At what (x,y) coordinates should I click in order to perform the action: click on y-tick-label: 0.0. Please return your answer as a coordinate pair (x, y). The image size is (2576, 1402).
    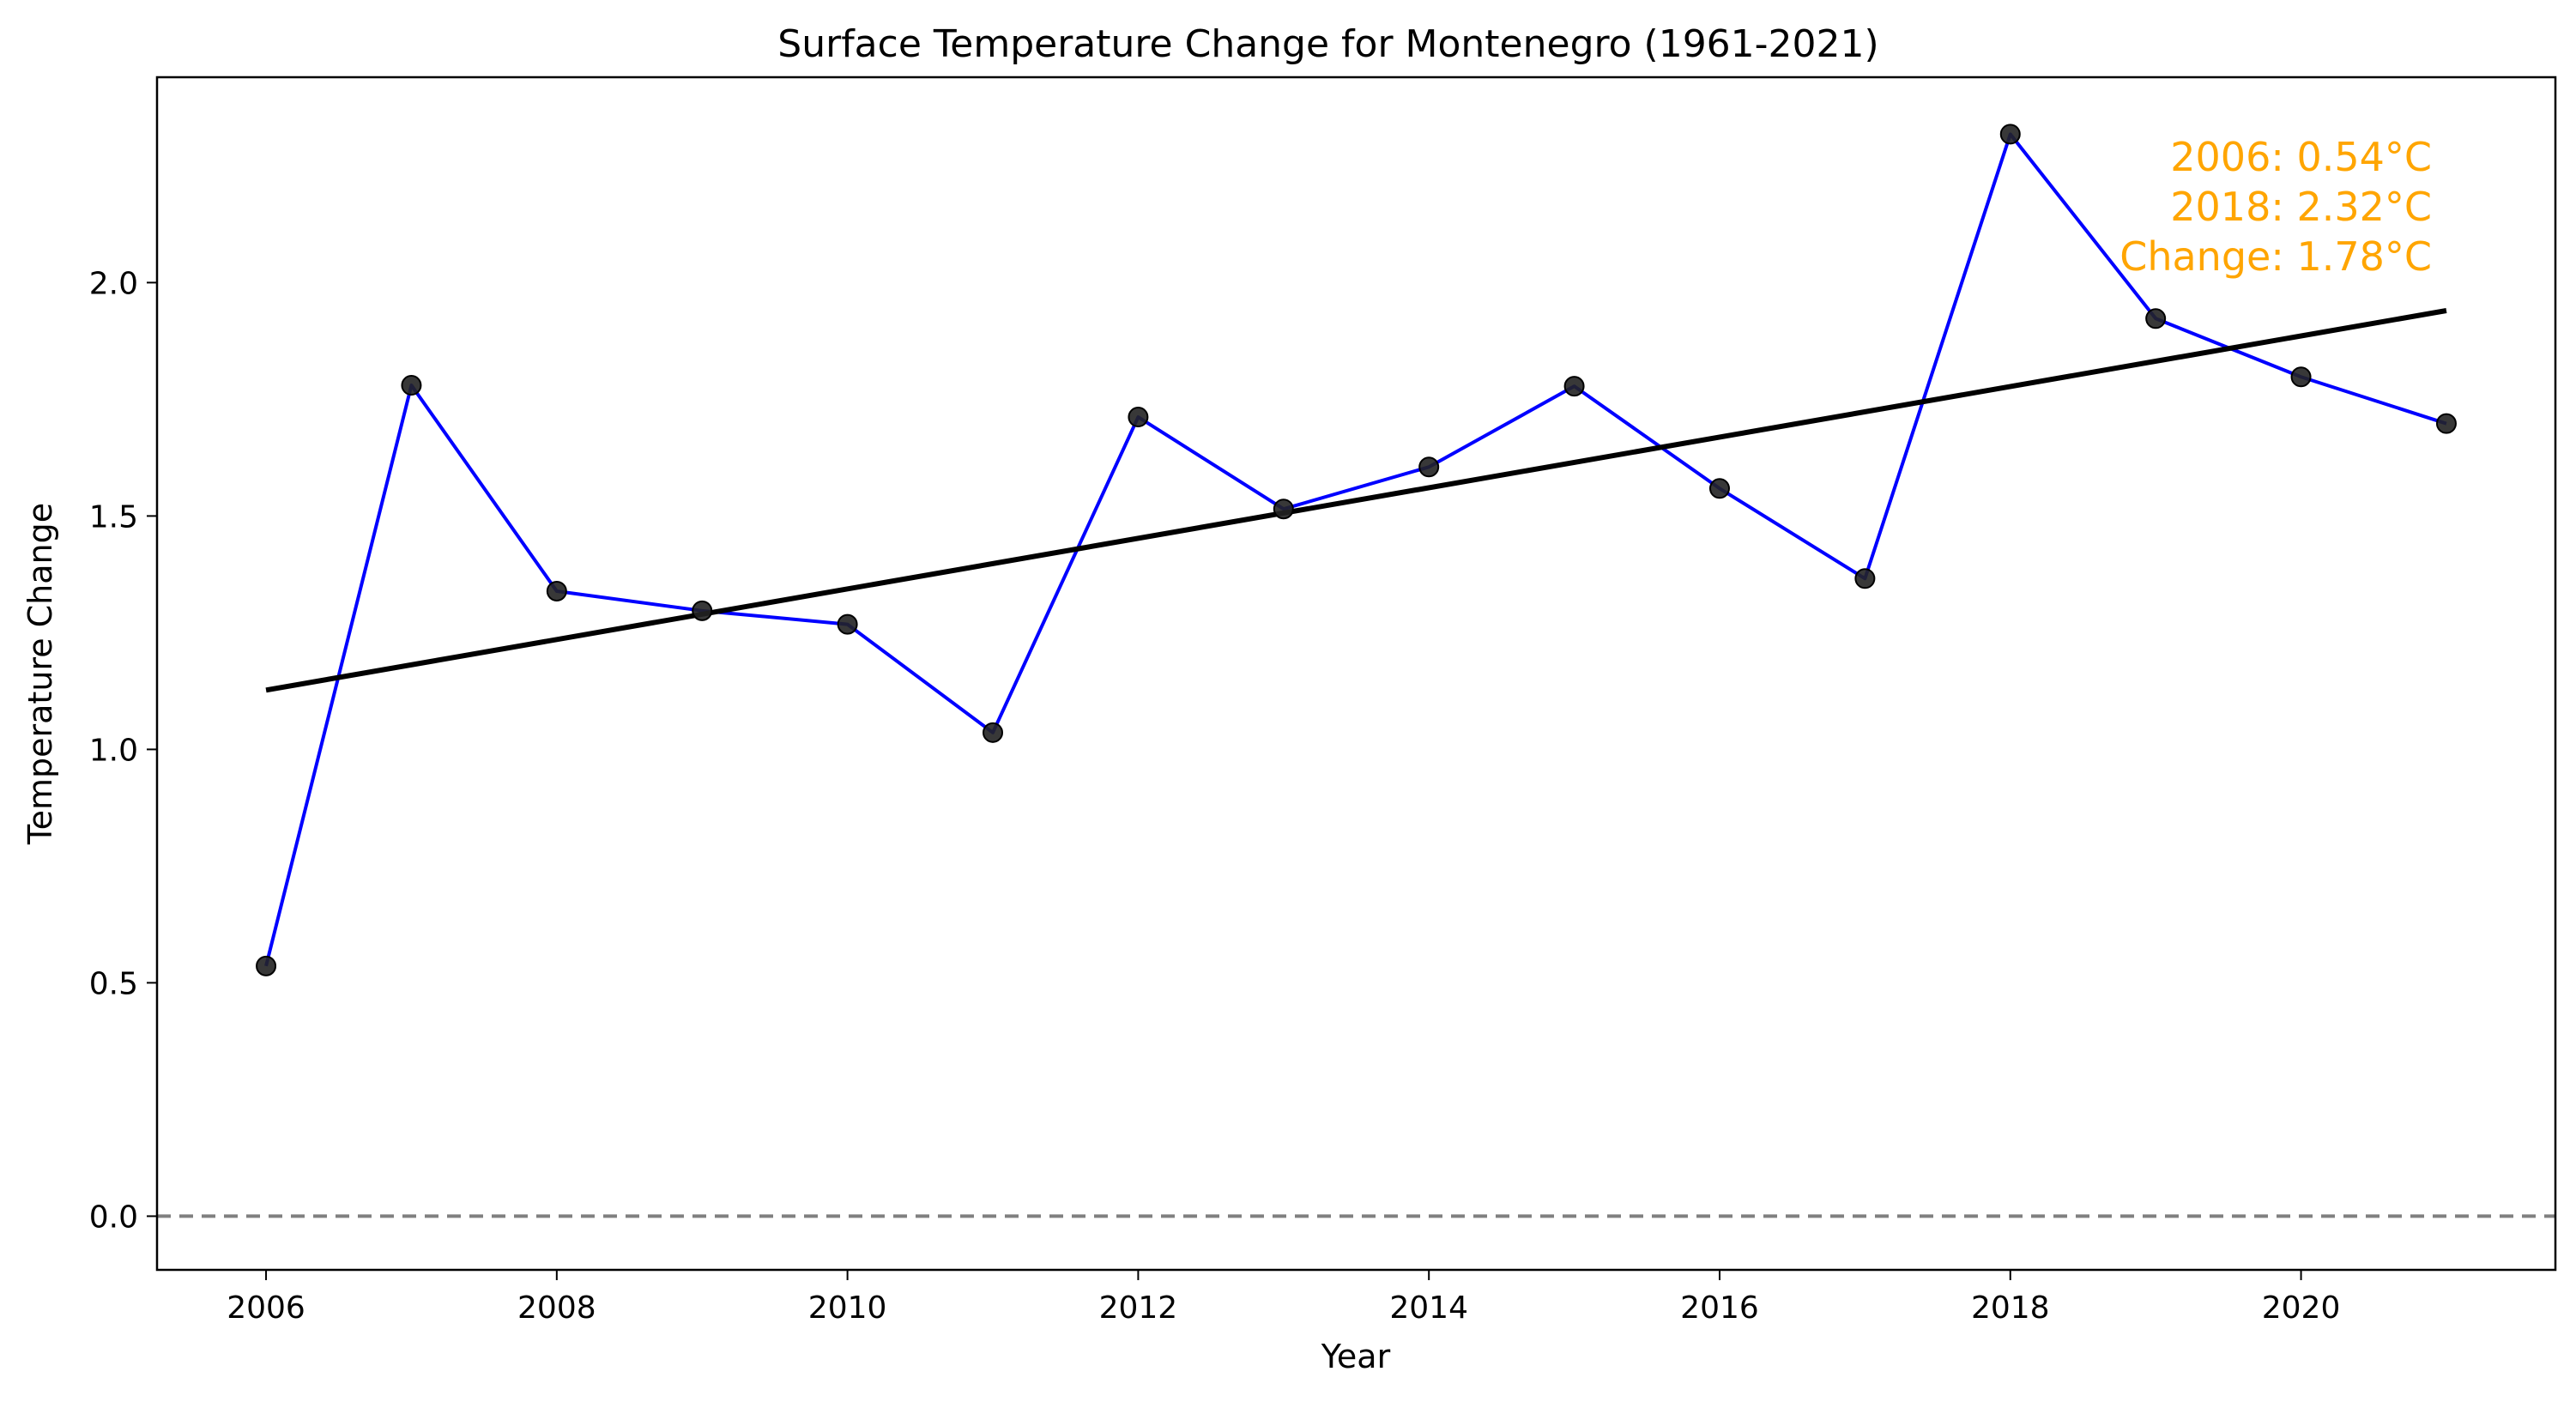
    Looking at the image, I should click on (113, 1217).